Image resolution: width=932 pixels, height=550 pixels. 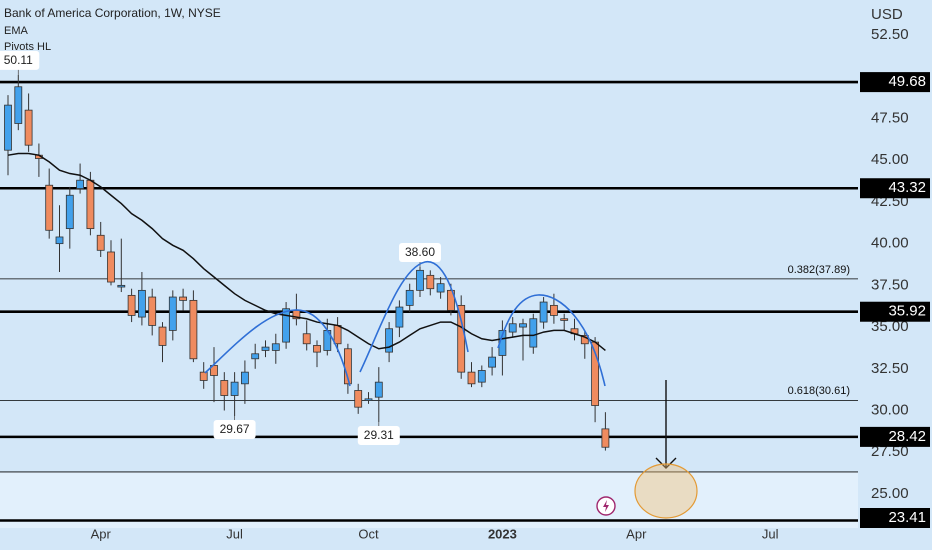 I want to click on zone, so click(x=429, y=499).